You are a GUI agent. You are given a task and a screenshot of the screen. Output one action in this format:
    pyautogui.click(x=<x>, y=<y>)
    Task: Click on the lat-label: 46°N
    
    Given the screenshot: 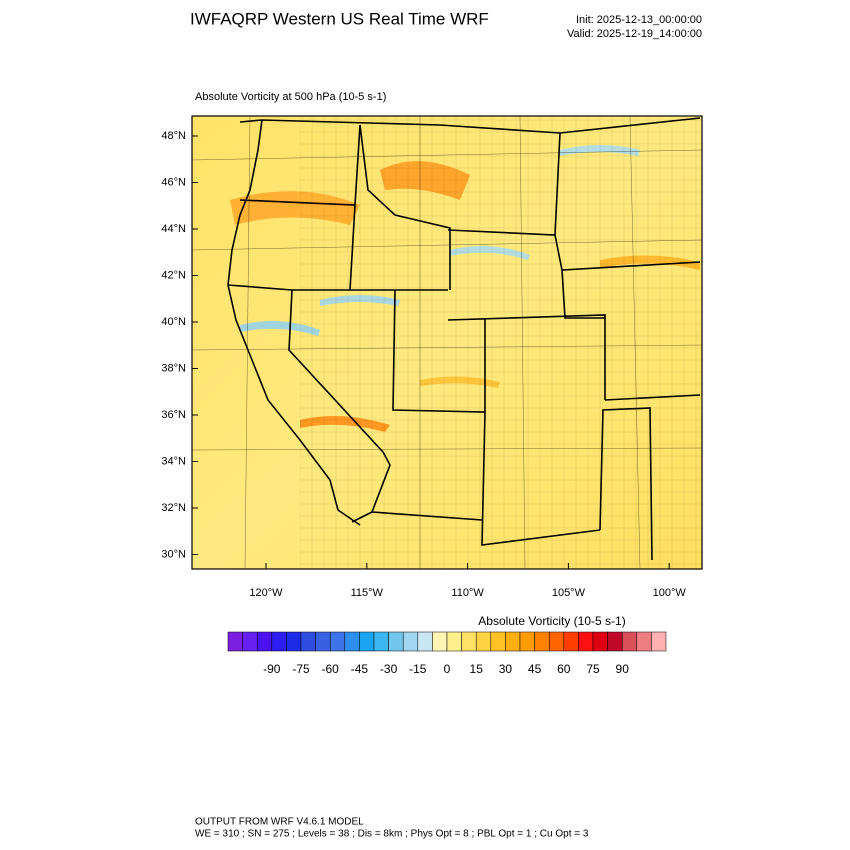 What is the action you would take?
    pyautogui.click(x=173, y=182)
    